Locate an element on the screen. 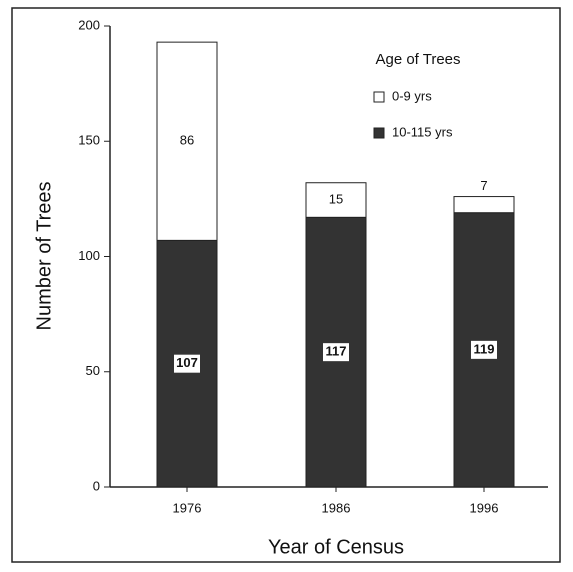 Image resolution: width=573 pixels, height=572 pixels. data-label: 15 is located at coordinates (336, 198).